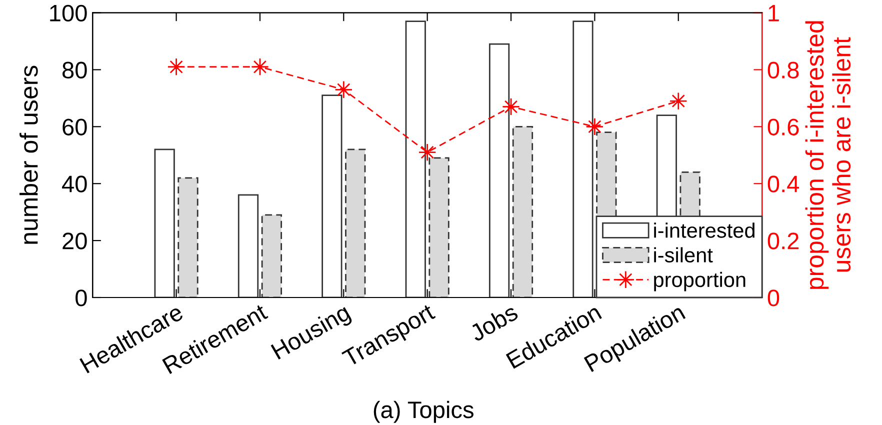 The image size is (882, 425). Describe the element at coordinates (828, 155) in the screenshot. I see `y2-axis-title: proportion of i-interested users who are i-silent` at that location.